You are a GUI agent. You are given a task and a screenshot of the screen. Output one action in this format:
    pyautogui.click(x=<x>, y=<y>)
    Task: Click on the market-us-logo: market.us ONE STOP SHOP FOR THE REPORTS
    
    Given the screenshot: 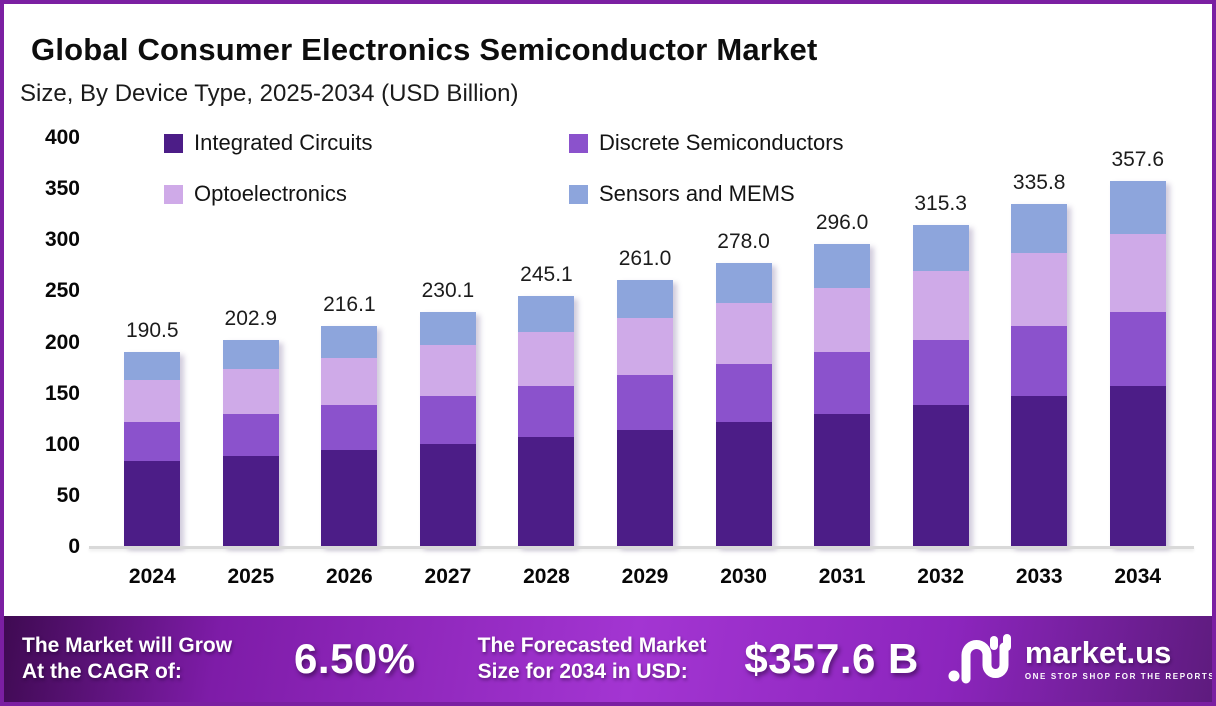 What is the action you would take?
    pyautogui.click(x=1081, y=659)
    